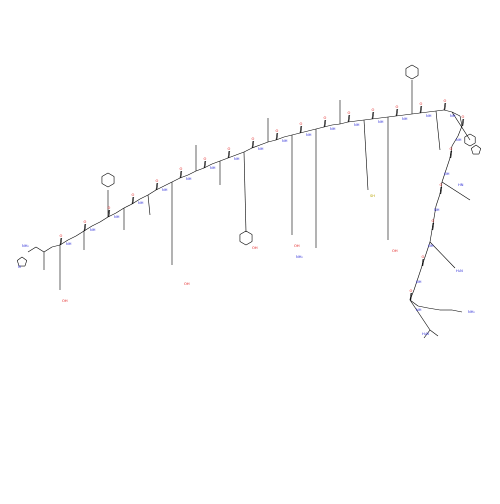 The image size is (500, 504). I want to click on cysteine-thiol-label: SH, so click(372, 196).